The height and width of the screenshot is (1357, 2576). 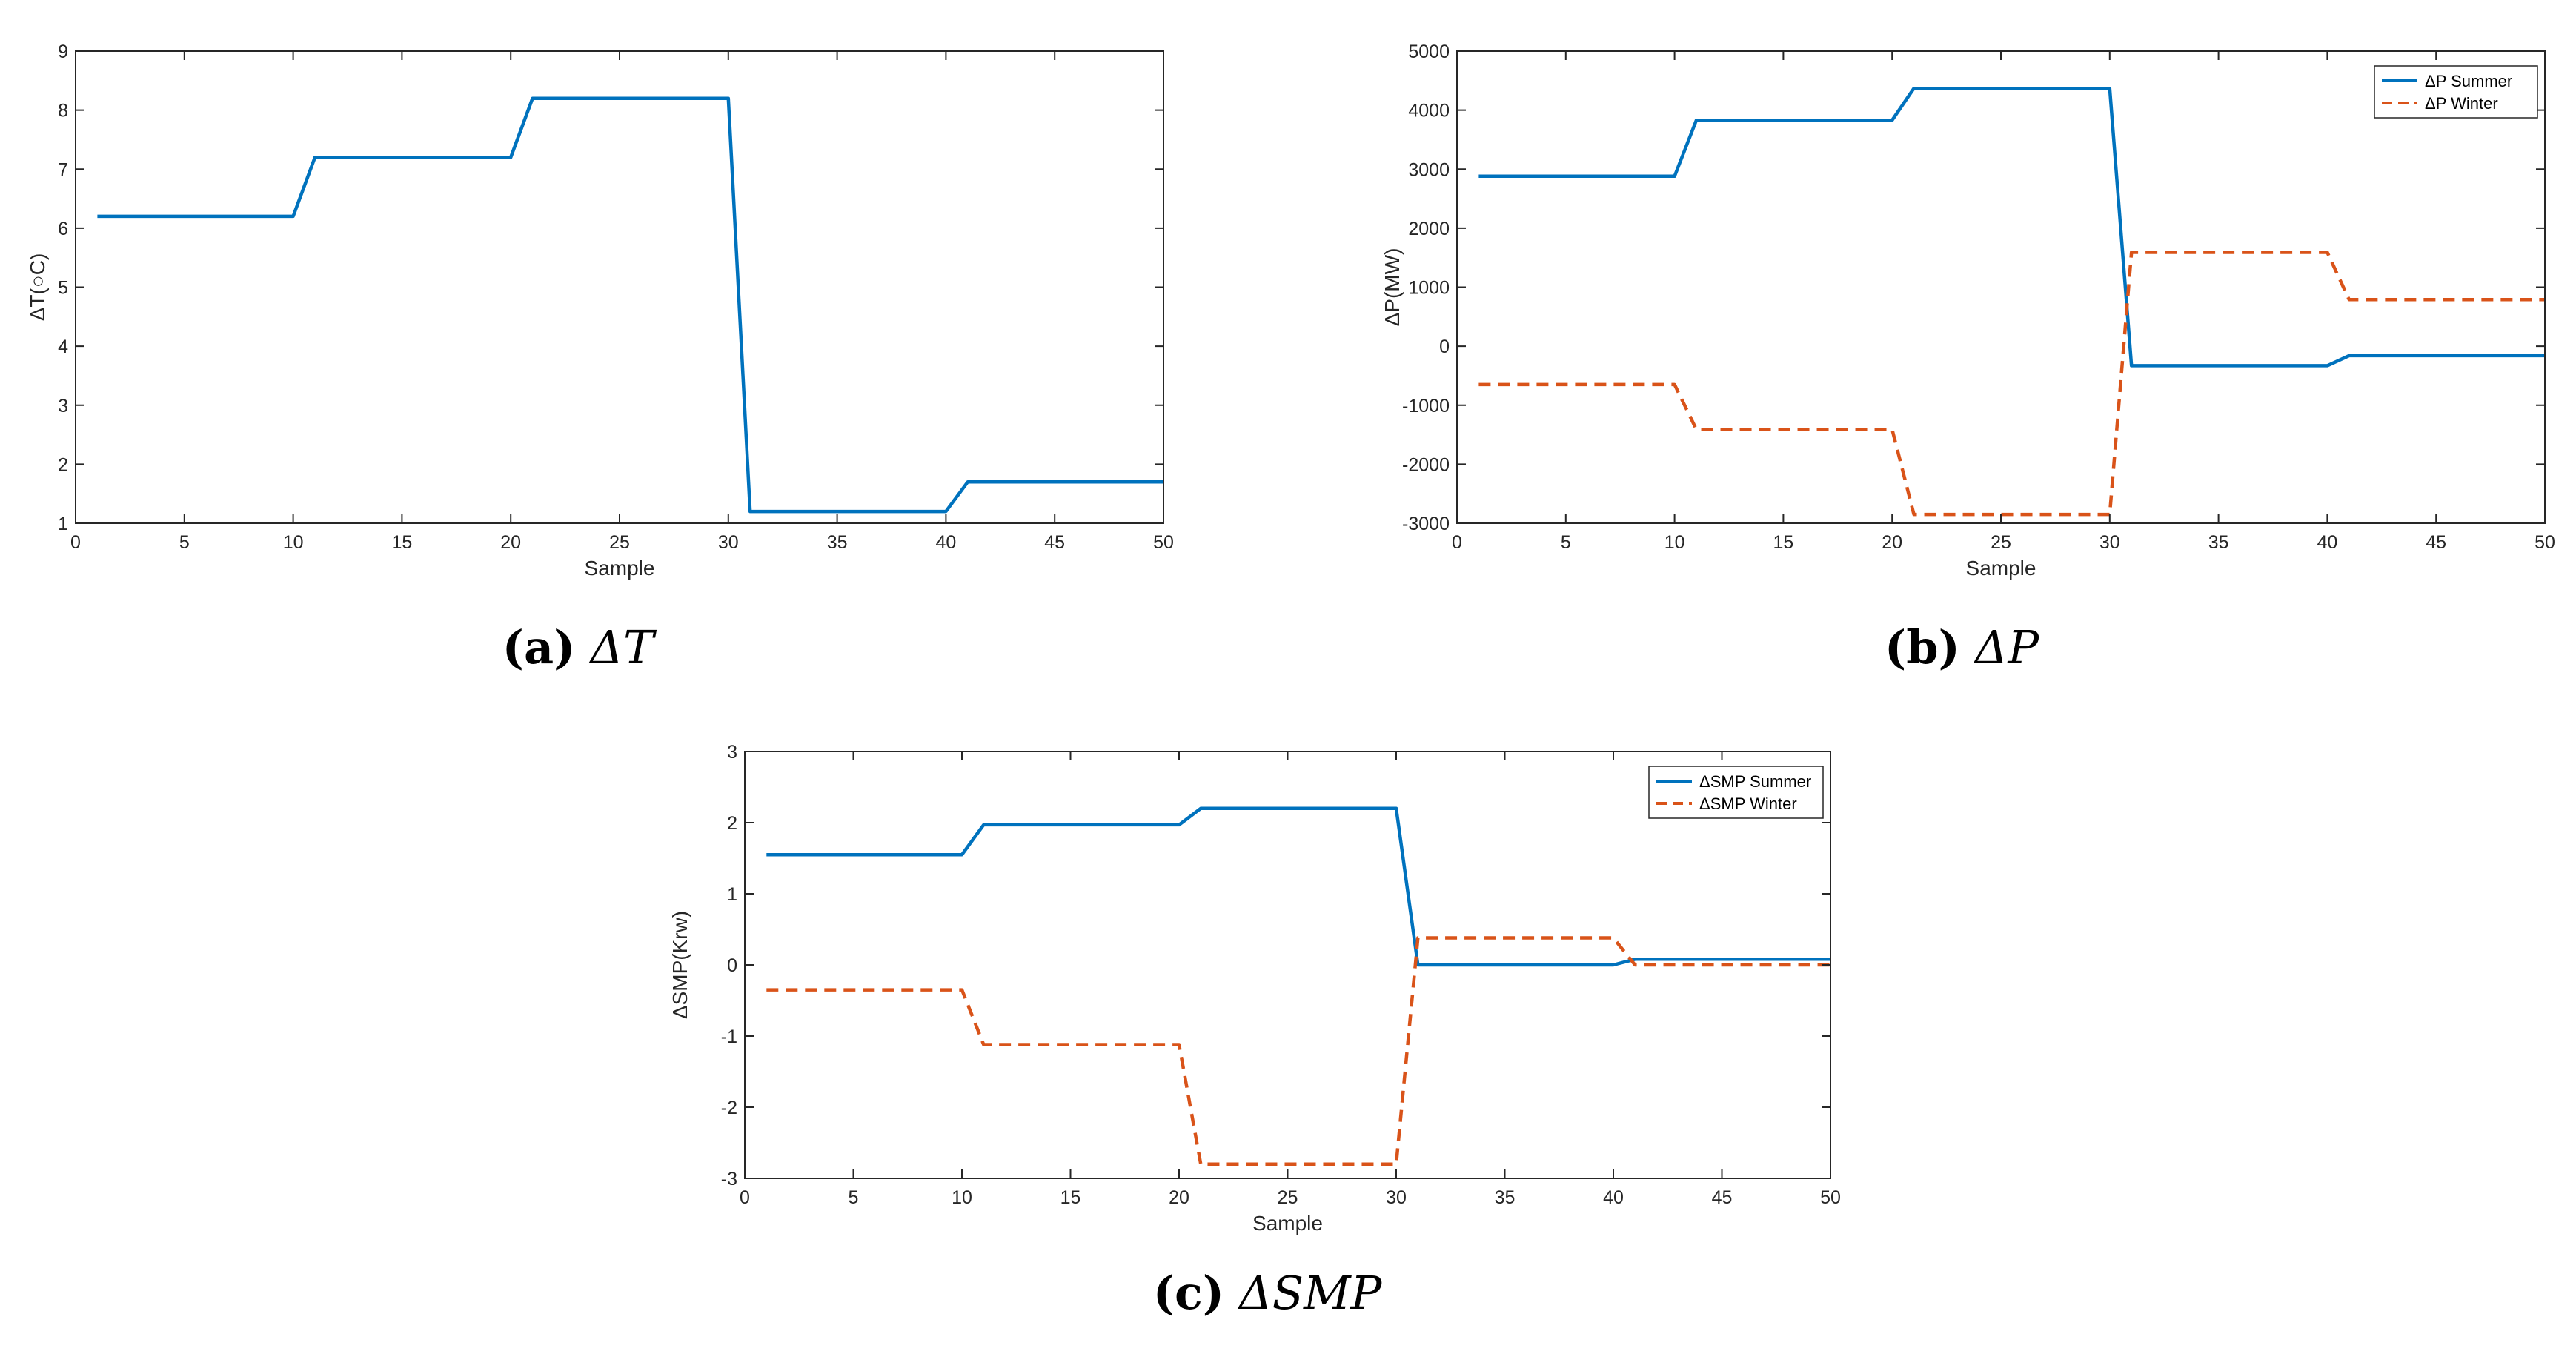 I want to click on caption: (c) ΔSMP, so click(x=1268, y=1293).